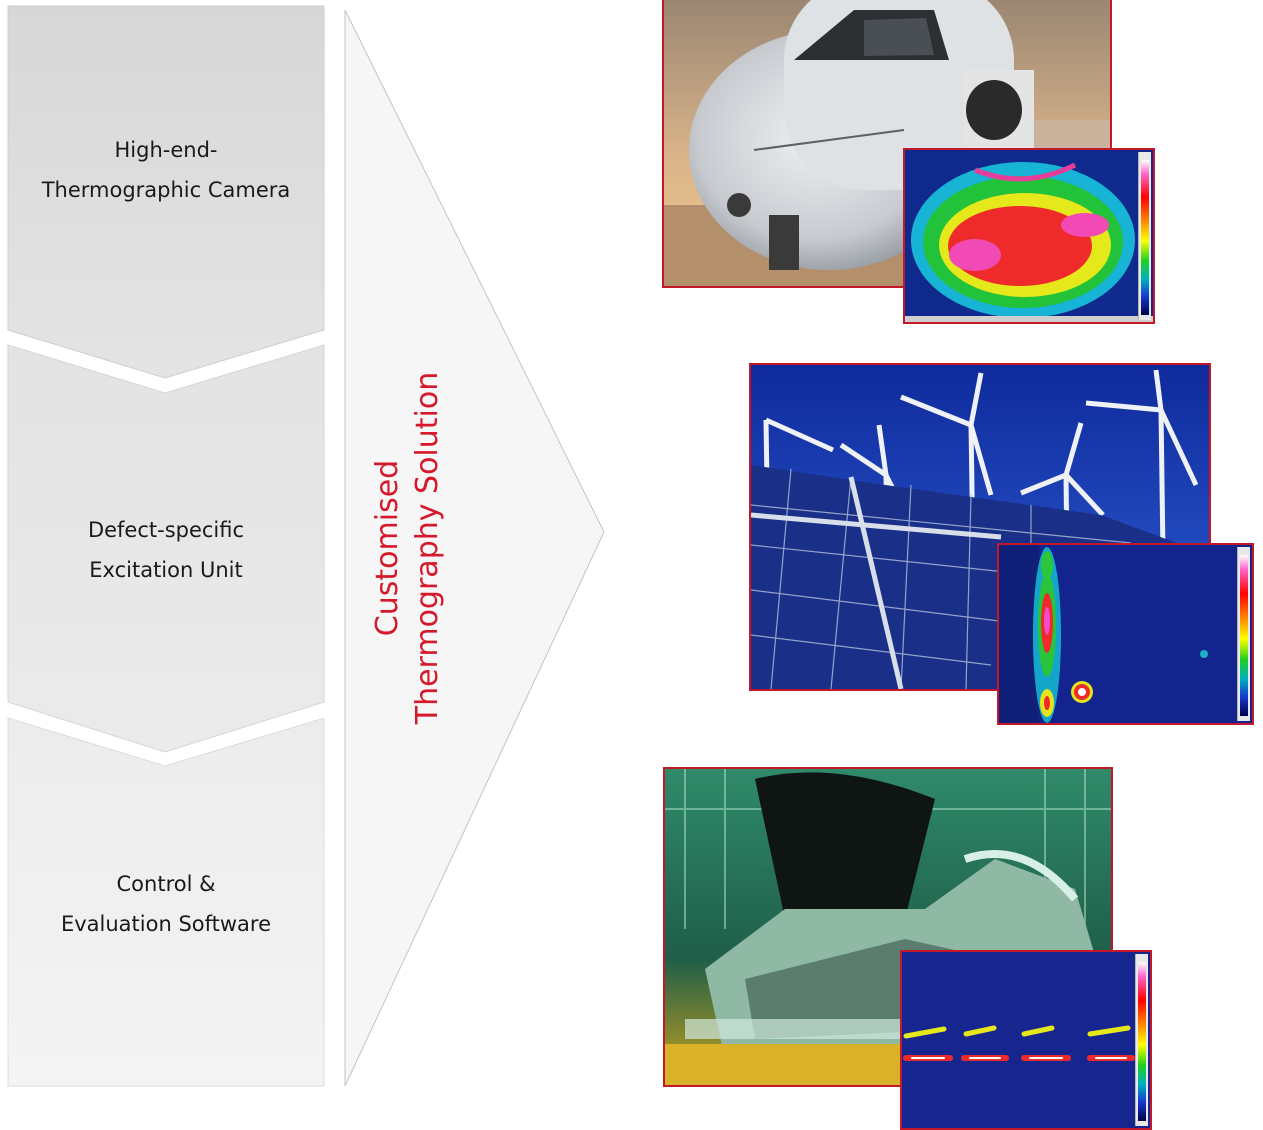 This screenshot has width=1263, height=1130. I want to click on step-1-chevron, so click(166, 192).